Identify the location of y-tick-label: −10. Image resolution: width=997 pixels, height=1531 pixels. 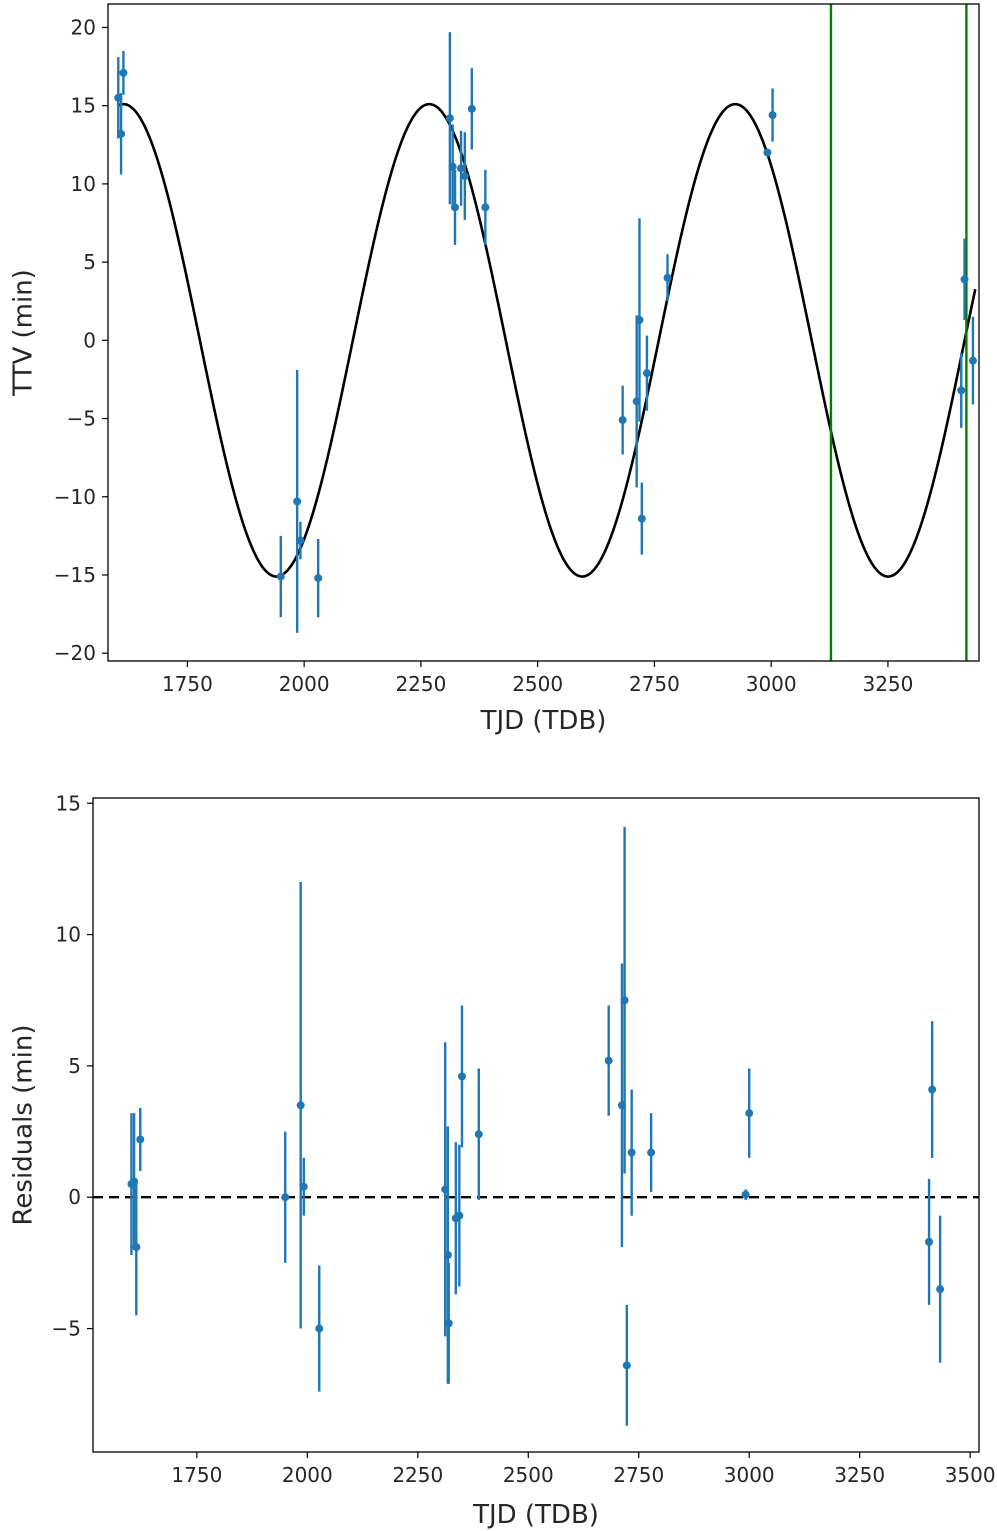
(75, 497).